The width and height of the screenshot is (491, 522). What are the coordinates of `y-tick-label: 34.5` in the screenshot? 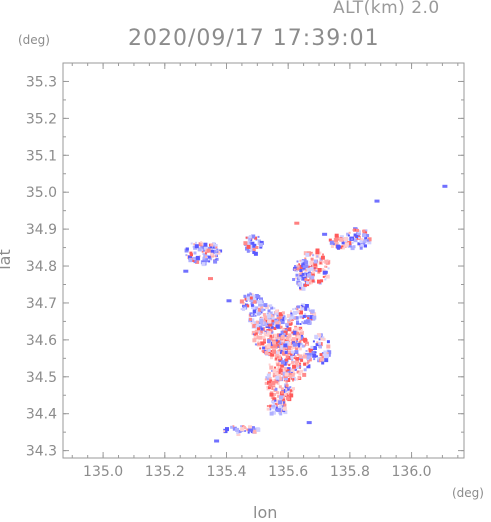 It's located at (41, 378).